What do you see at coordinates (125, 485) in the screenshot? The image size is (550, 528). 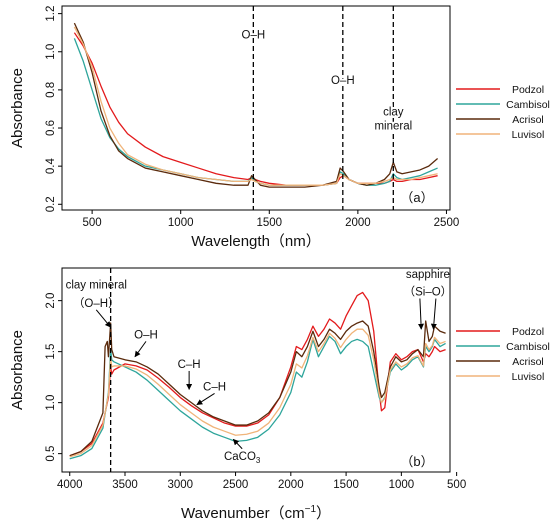 I see `x-tick-label: 3500` at bounding box center [125, 485].